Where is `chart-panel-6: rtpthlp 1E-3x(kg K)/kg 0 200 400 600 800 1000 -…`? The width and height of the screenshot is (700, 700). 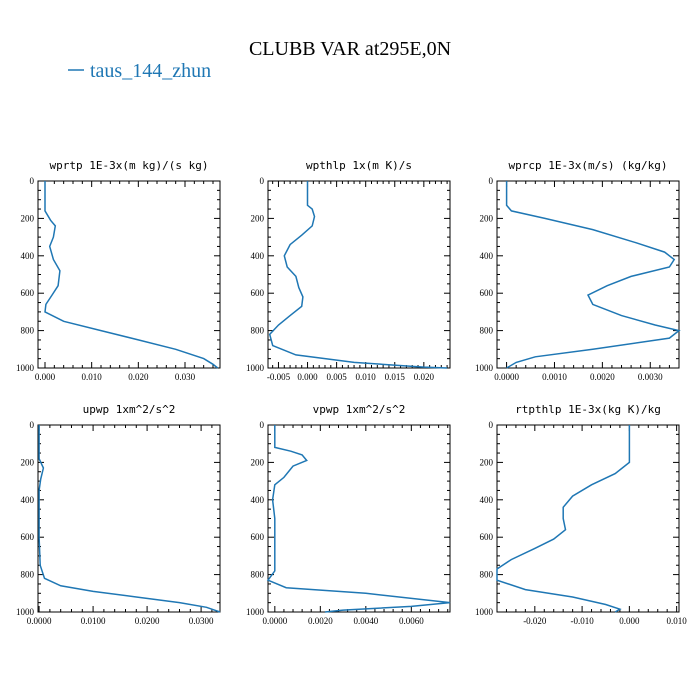
chart-panel-6: rtpthlp 1E-3x(kg K)/kg 0 200 400 600 800 1000 -… is located at coordinates (581, 514).